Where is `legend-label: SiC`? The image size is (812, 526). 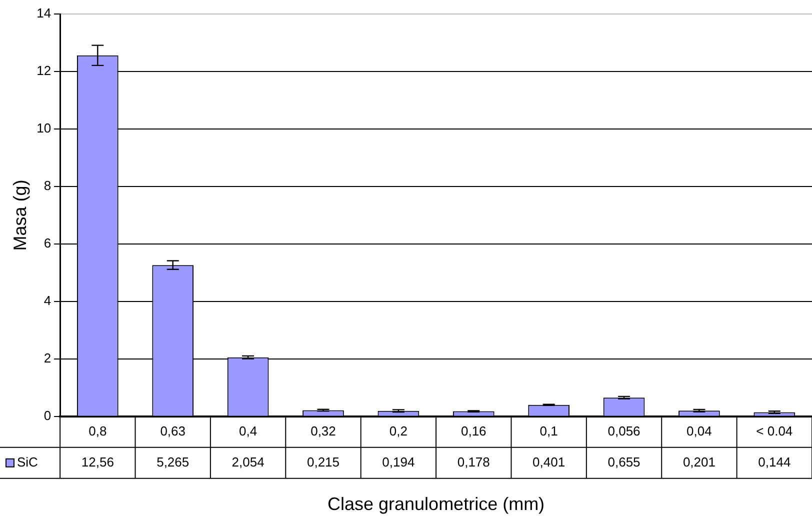
legend-label: SiC is located at coordinates (27, 462).